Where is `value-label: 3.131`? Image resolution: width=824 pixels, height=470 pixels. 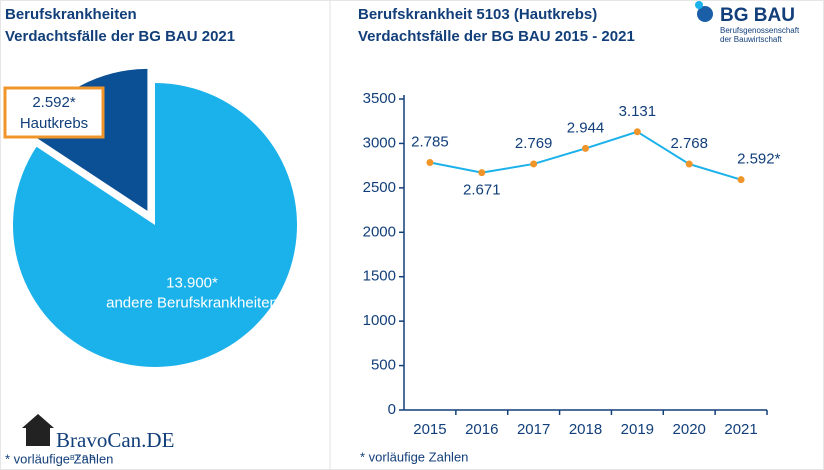
value-label: 3.131 is located at coordinates (638, 111).